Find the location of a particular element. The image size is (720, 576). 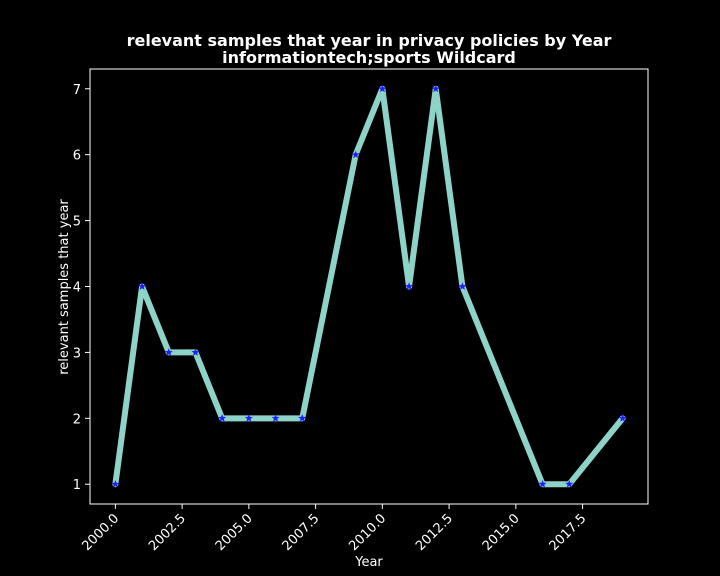

x-tick-label: 2005.0 is located at coordinates (234, 532).